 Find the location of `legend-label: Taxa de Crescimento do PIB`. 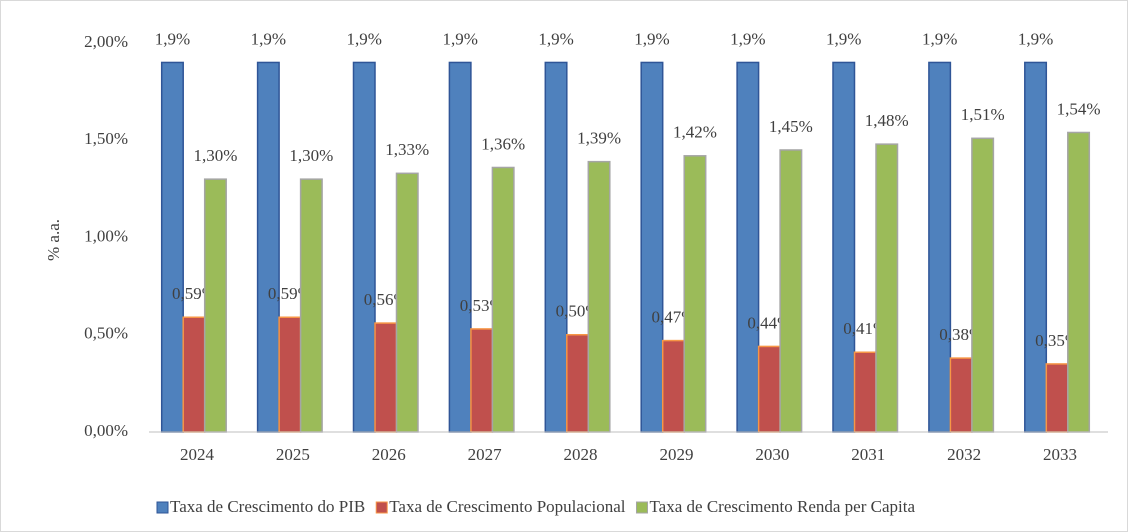

legend-label: Taxa de Crescimento do PIB is located at coordinates (267, 506).